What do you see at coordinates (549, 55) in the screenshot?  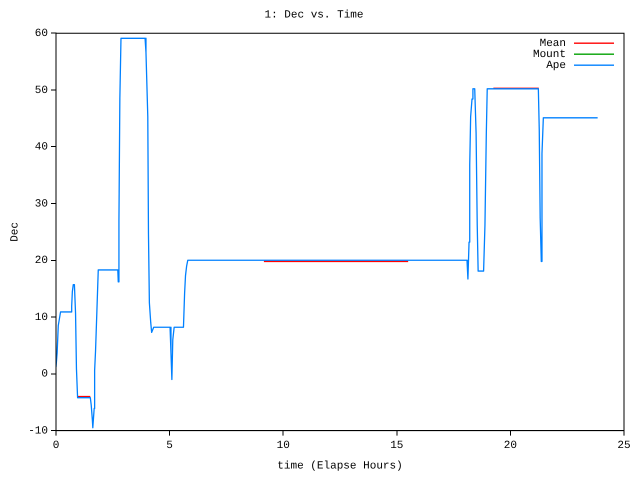 I see `legend-label: Mount` at bounding box center [549, 55].